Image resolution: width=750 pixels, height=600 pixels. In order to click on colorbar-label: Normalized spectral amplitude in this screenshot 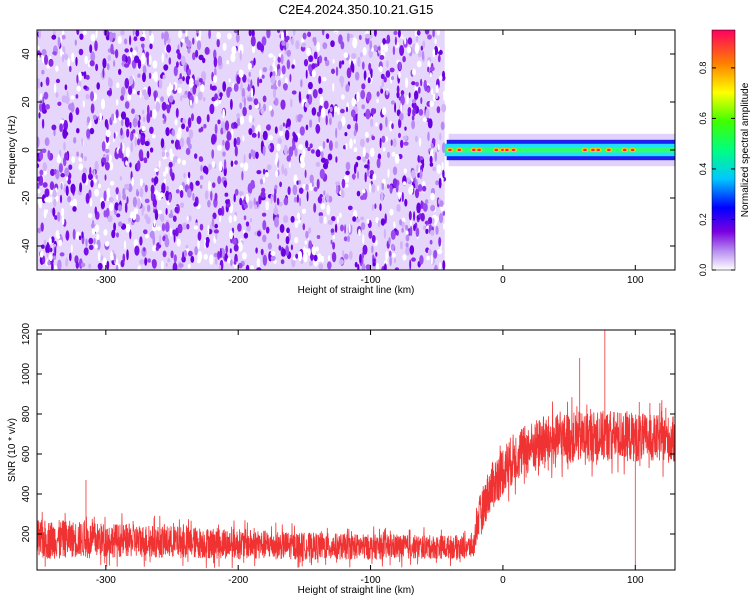, I will do `click(745, 149)`.